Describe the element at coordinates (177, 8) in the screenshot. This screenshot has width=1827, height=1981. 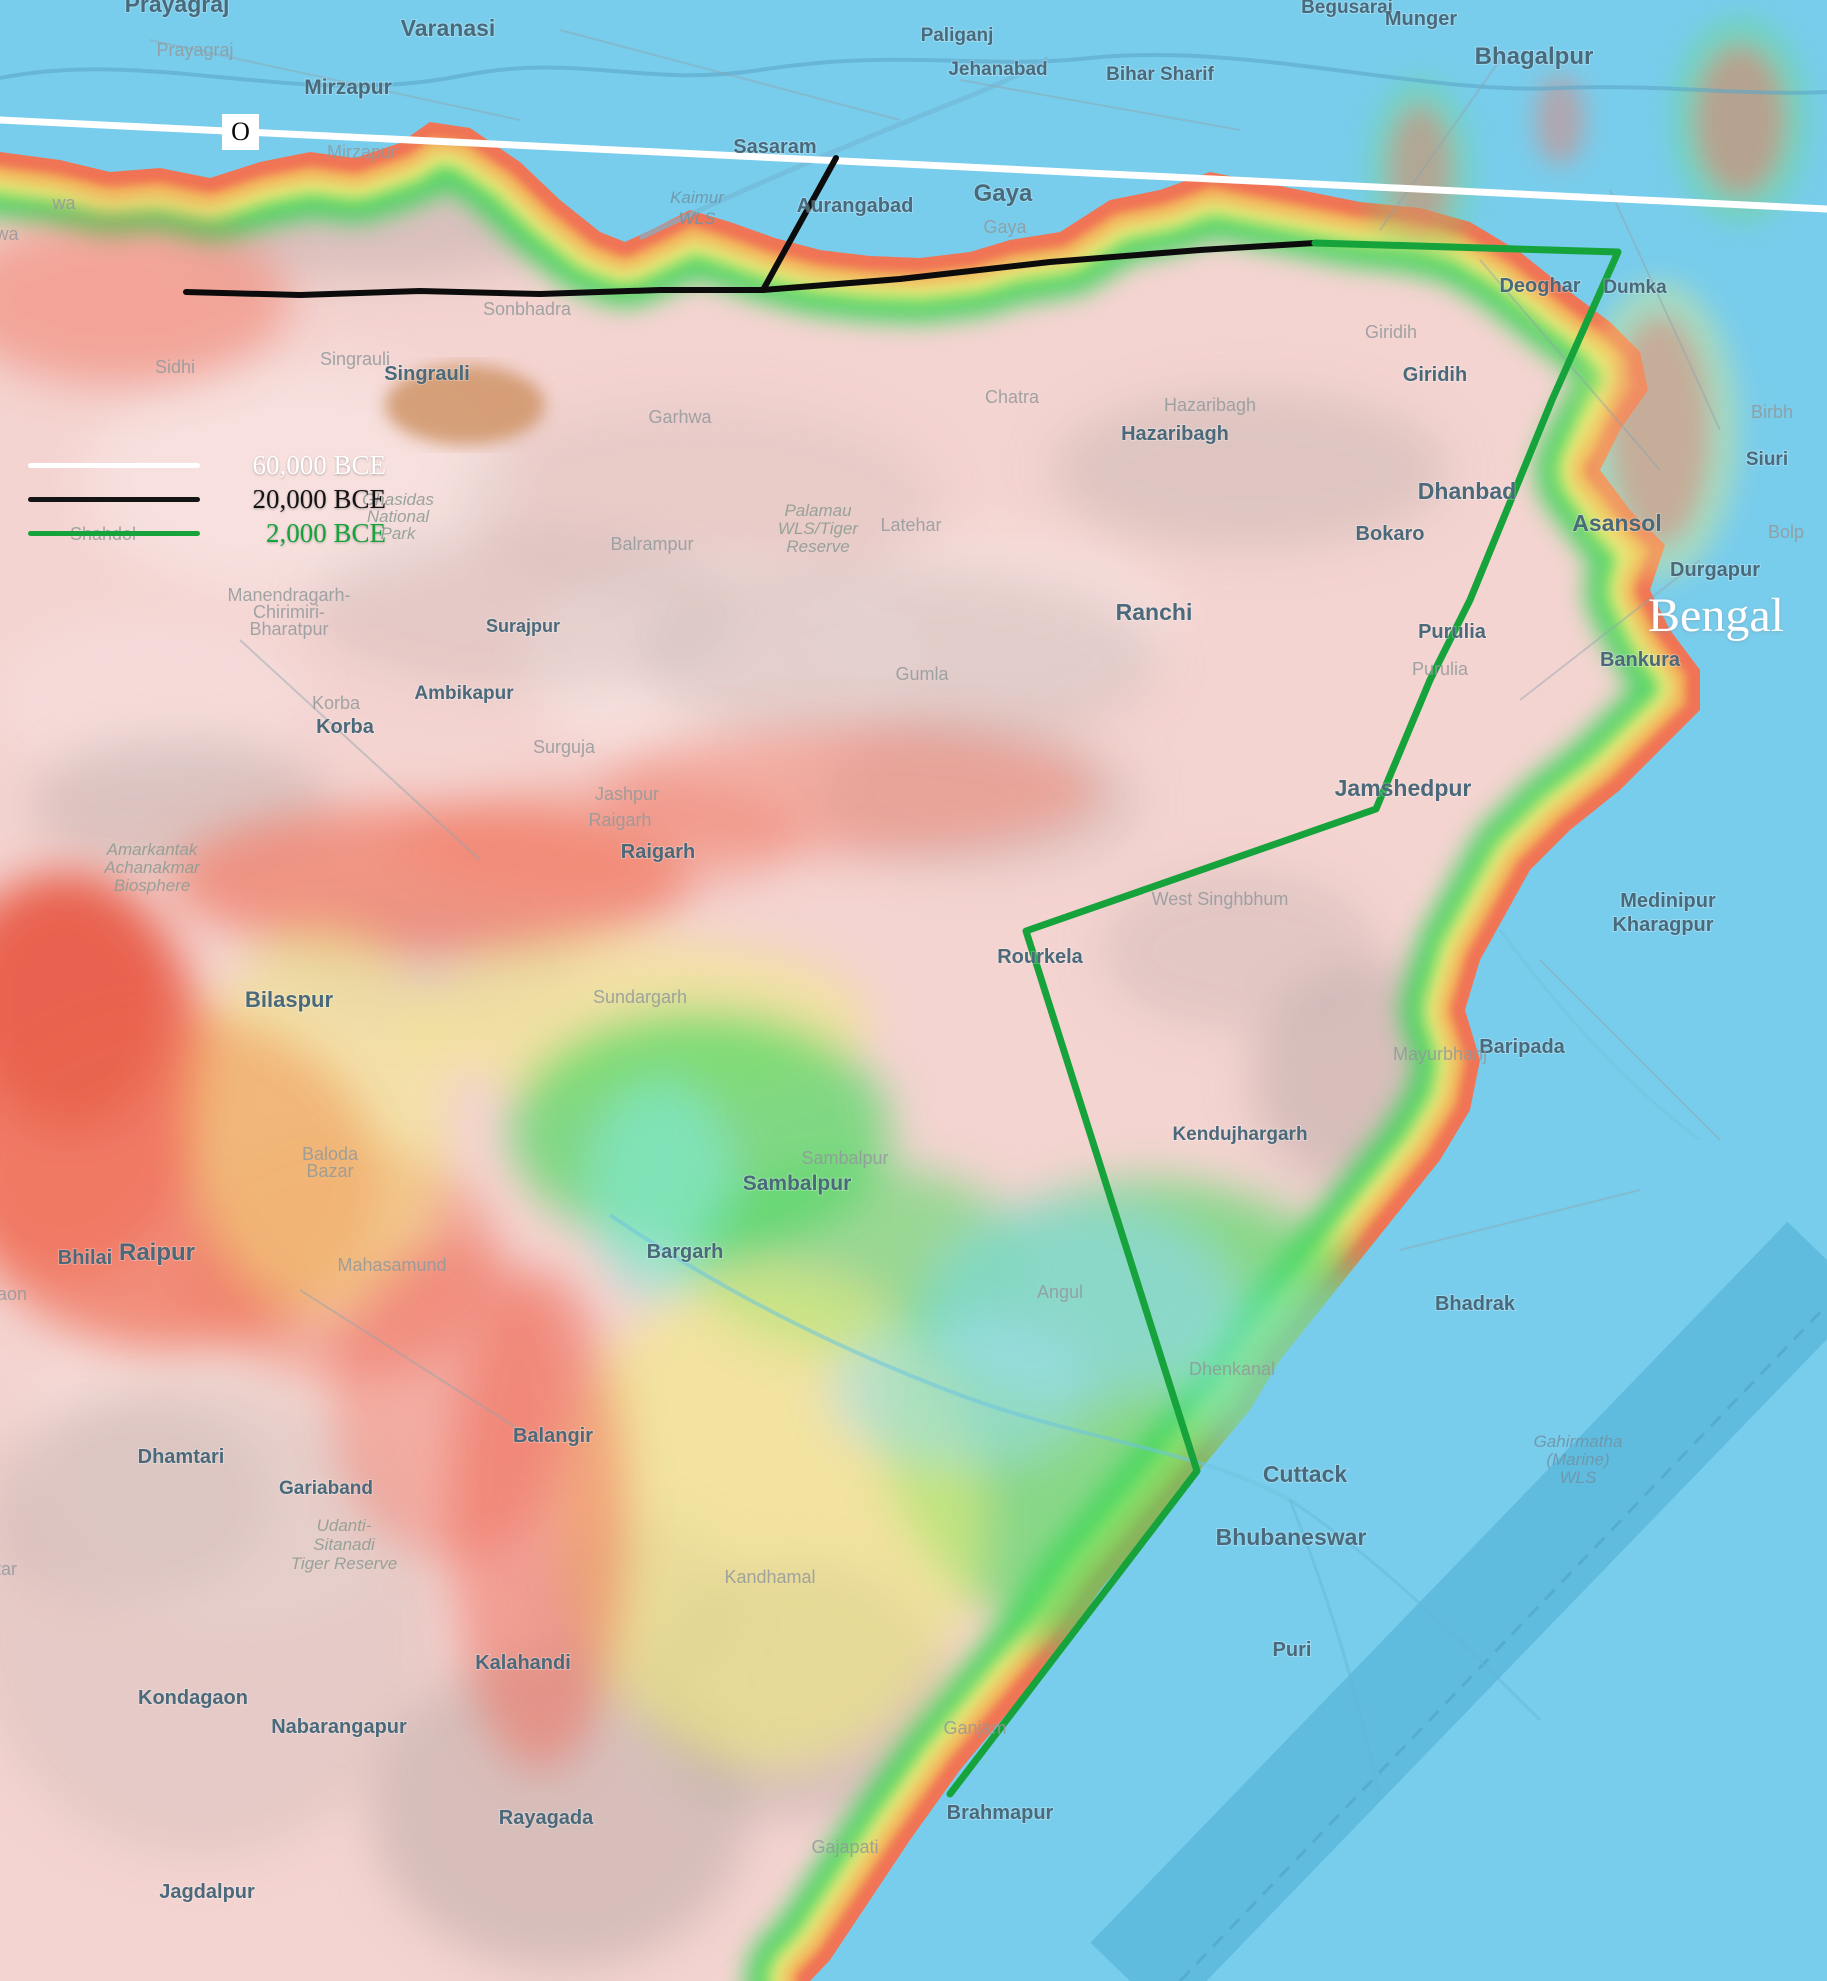
I see `map-label-prayagraj: Prayagraj` at that location.